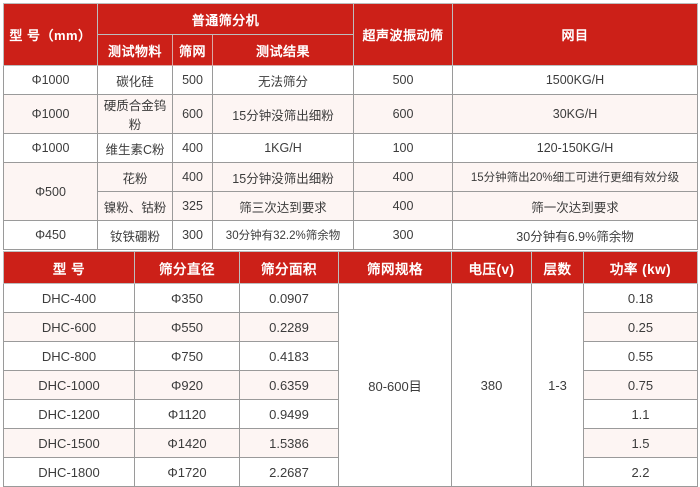 This screenshot has height=487, width=700. What do you see at coordinates (350, 327) in the screenshot?
I see `table-row: DHC-600 Φ550 0.2289 0.25` at bounding box center [350, 327].